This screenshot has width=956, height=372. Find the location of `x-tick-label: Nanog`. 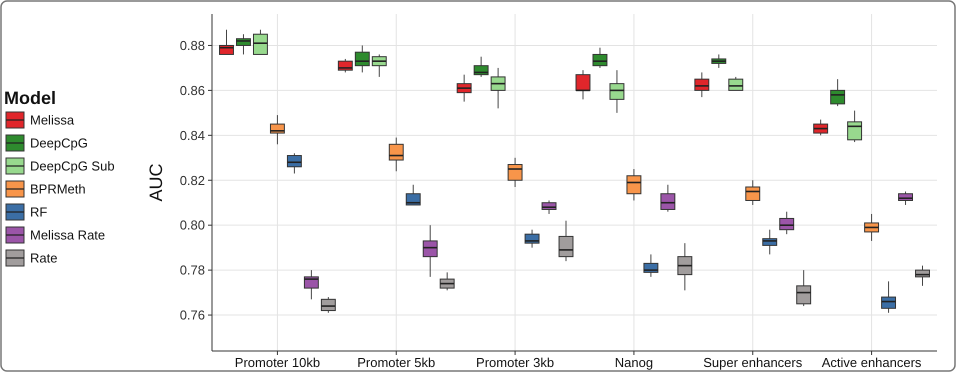

x-tick-label: Nanog is located at coordinates (634, 362).